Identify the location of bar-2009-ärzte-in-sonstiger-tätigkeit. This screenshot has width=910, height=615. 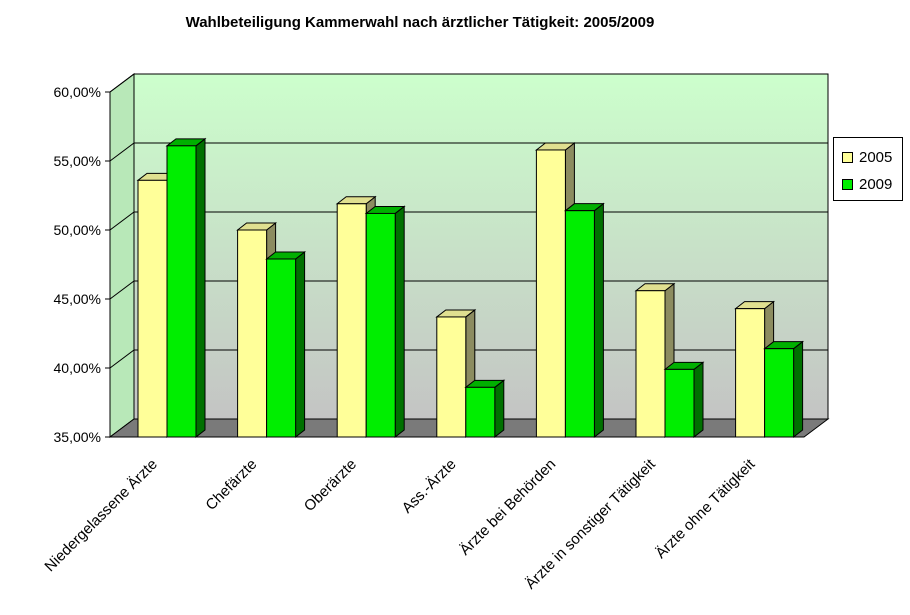
(684, 400).